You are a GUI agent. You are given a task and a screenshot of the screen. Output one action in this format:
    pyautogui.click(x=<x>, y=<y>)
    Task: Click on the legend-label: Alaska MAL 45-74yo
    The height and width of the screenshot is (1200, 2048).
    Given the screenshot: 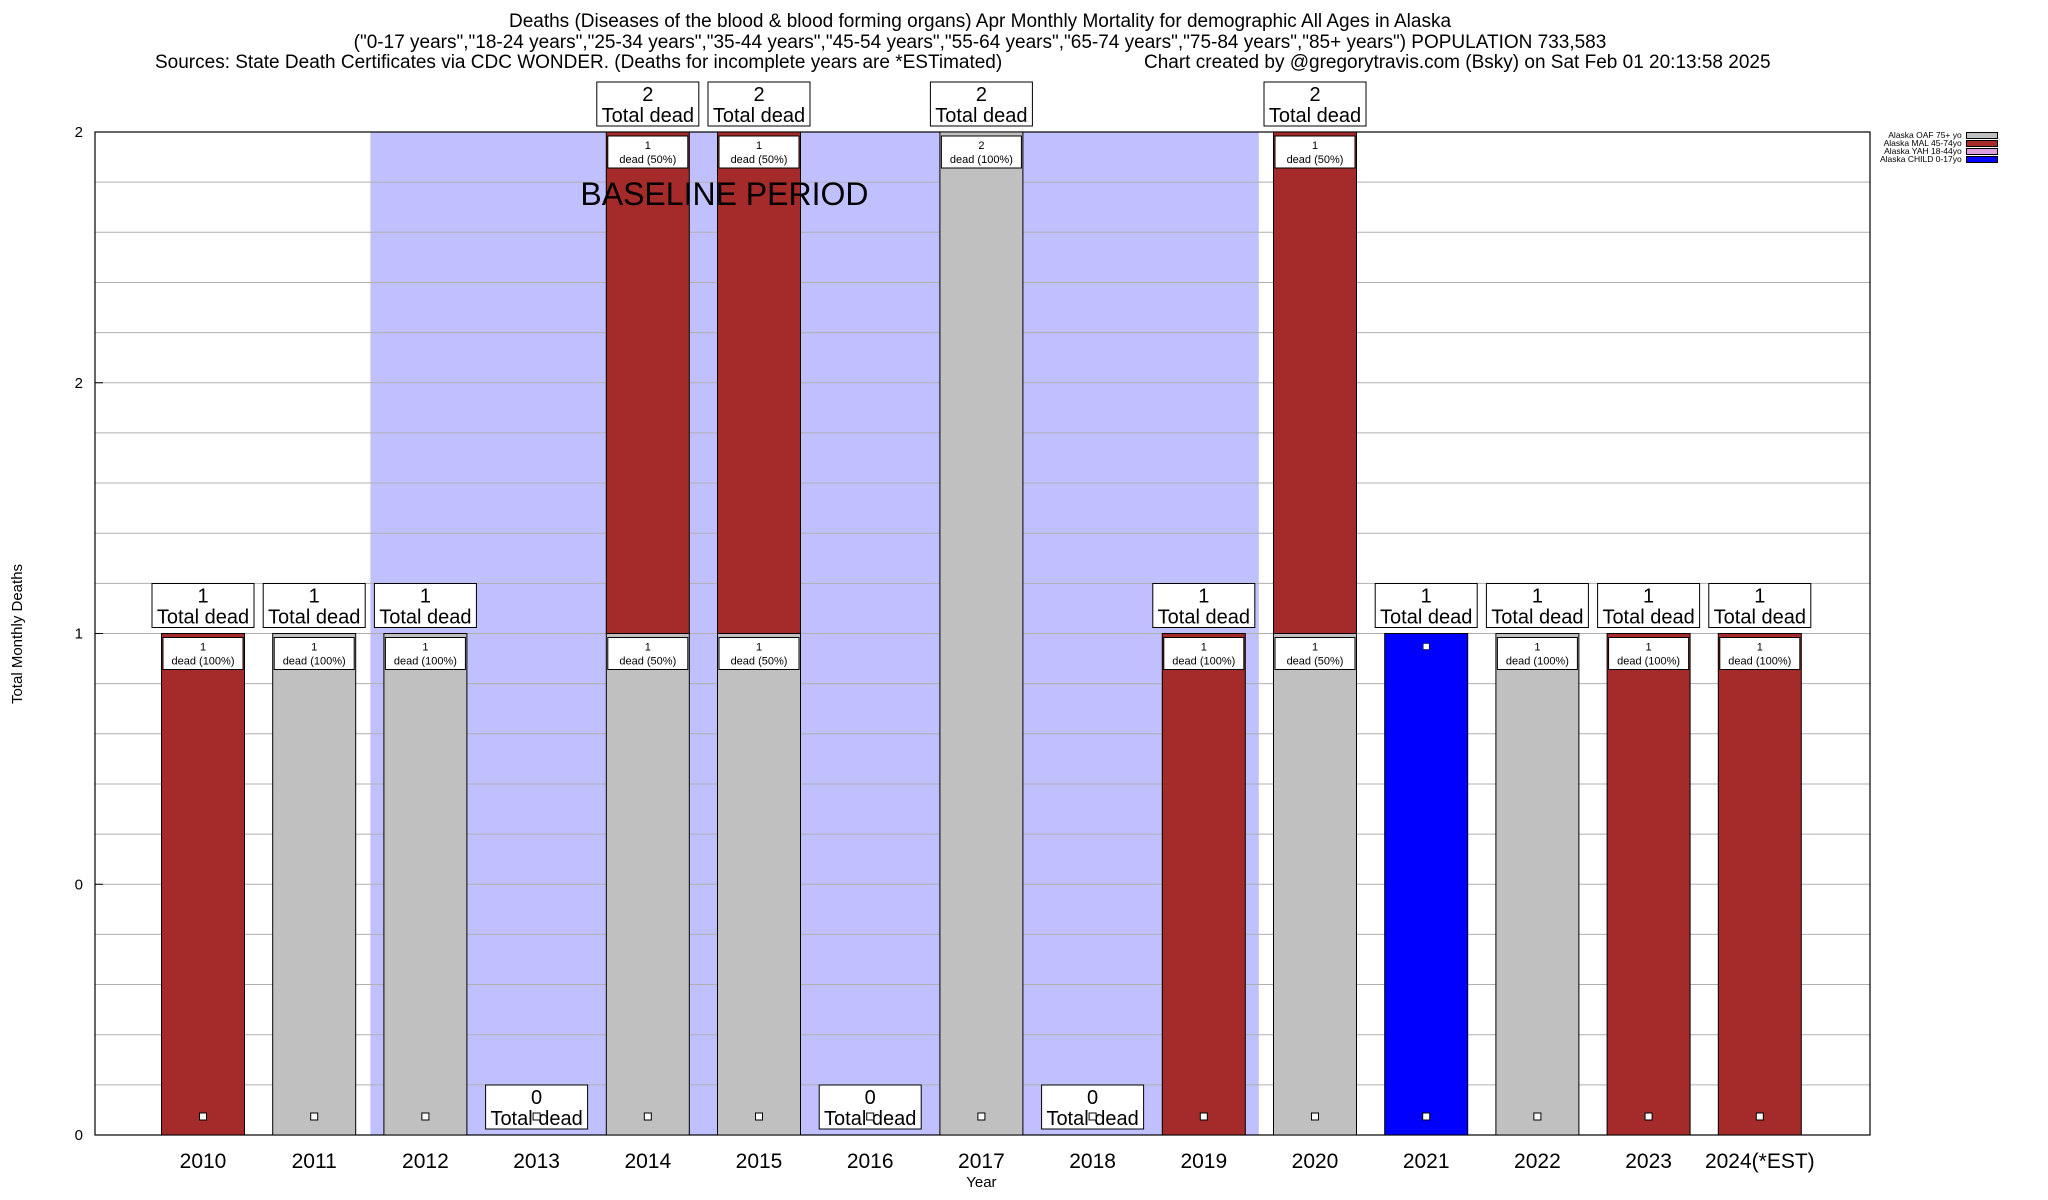 What is the action you would take?
    pyautogui.click(x=1922, y=143)
    